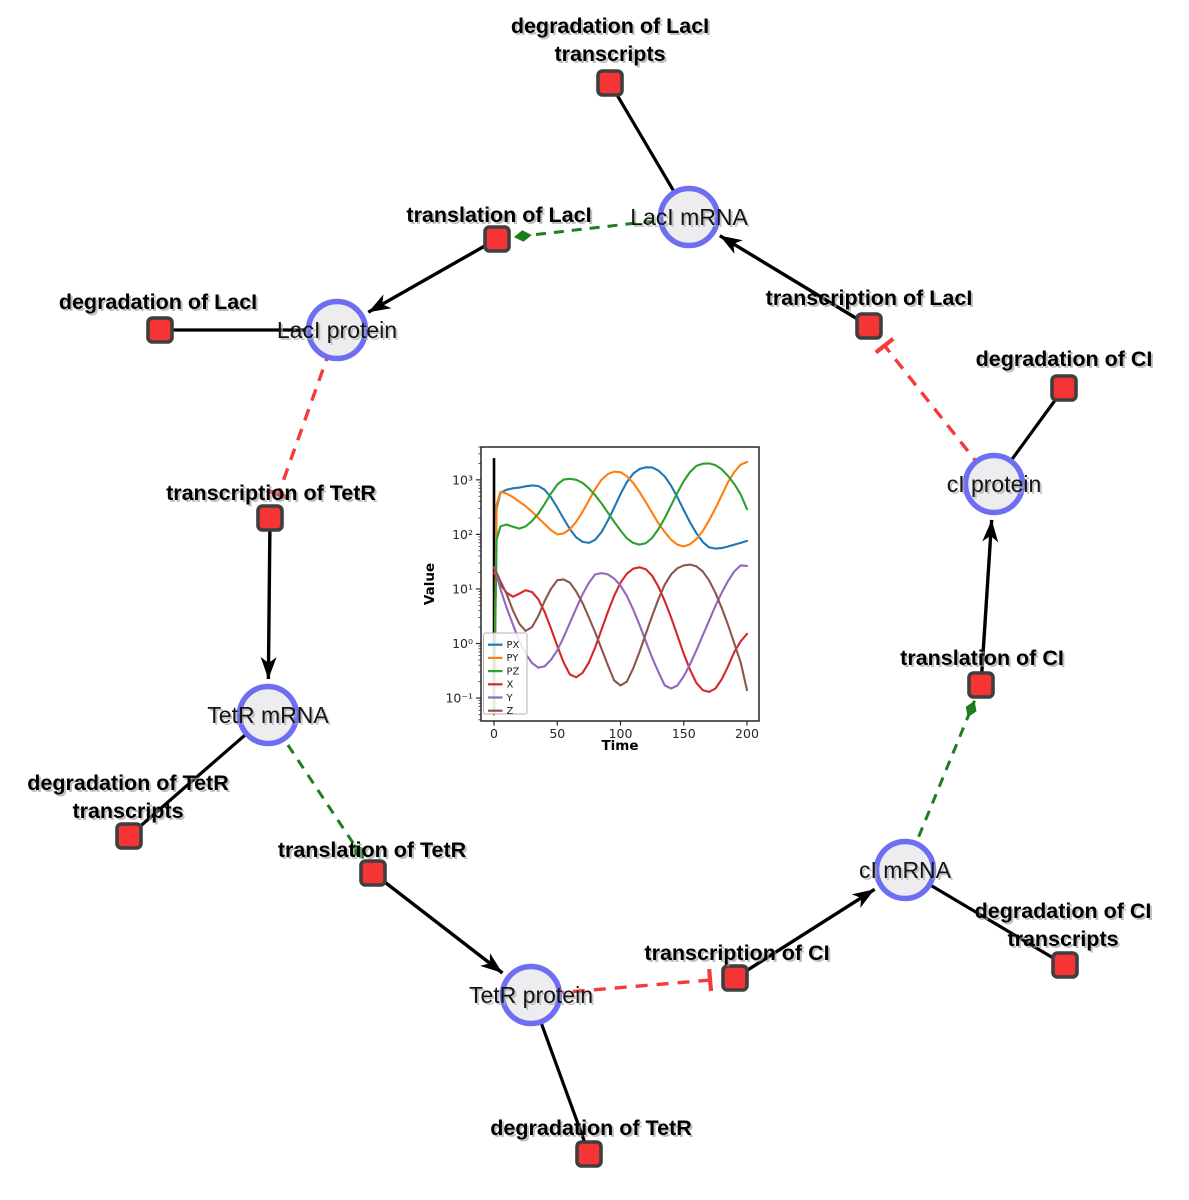  Describe the element at coordinates (557, 733) in the screenshot. I see `x-tick-label: 50` at that location.